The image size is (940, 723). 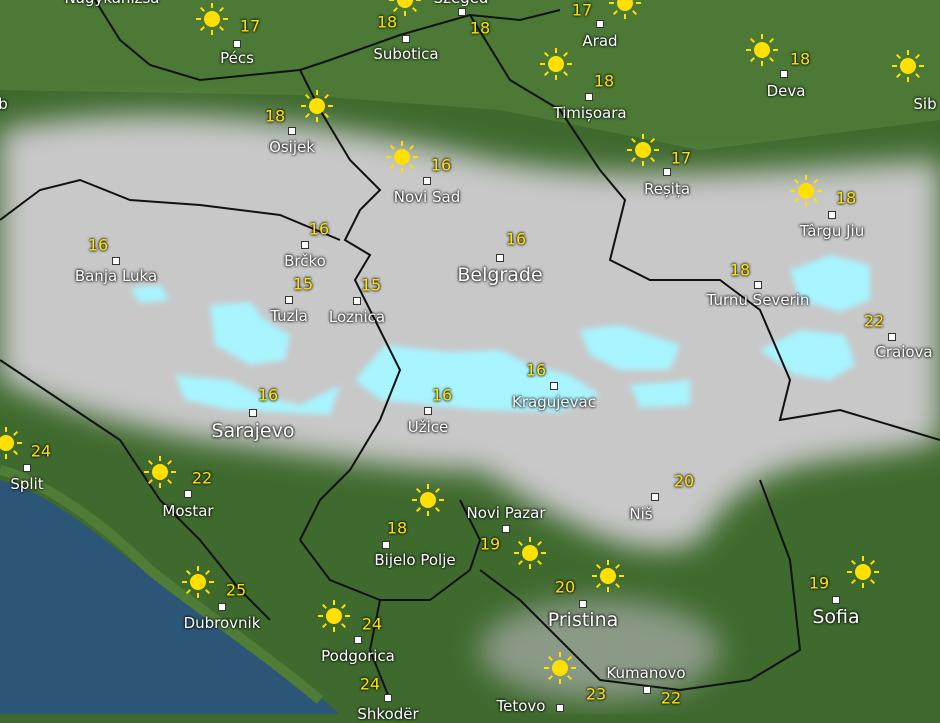 I want to click on city-label: Belgrade, so click(x=500, y=275).